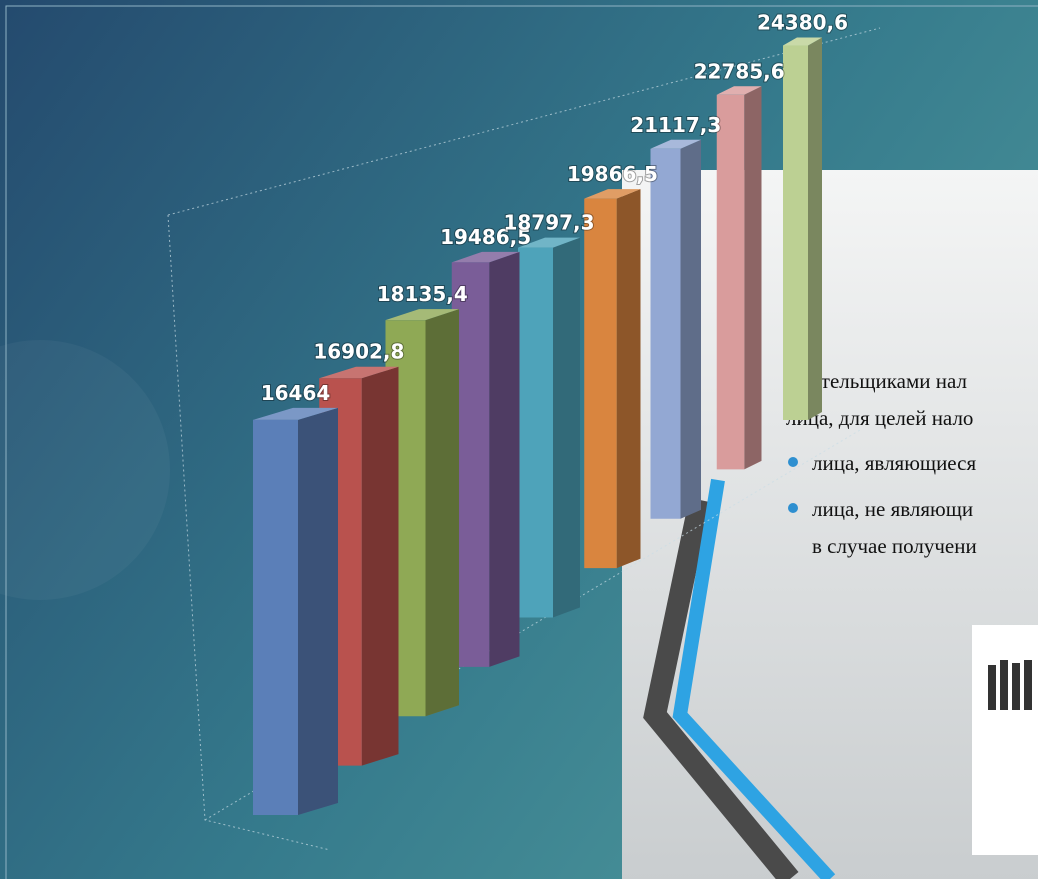 The width and height of the screenshot is (1038, 879). I want to click on stripe-dark, so click(721, 688).